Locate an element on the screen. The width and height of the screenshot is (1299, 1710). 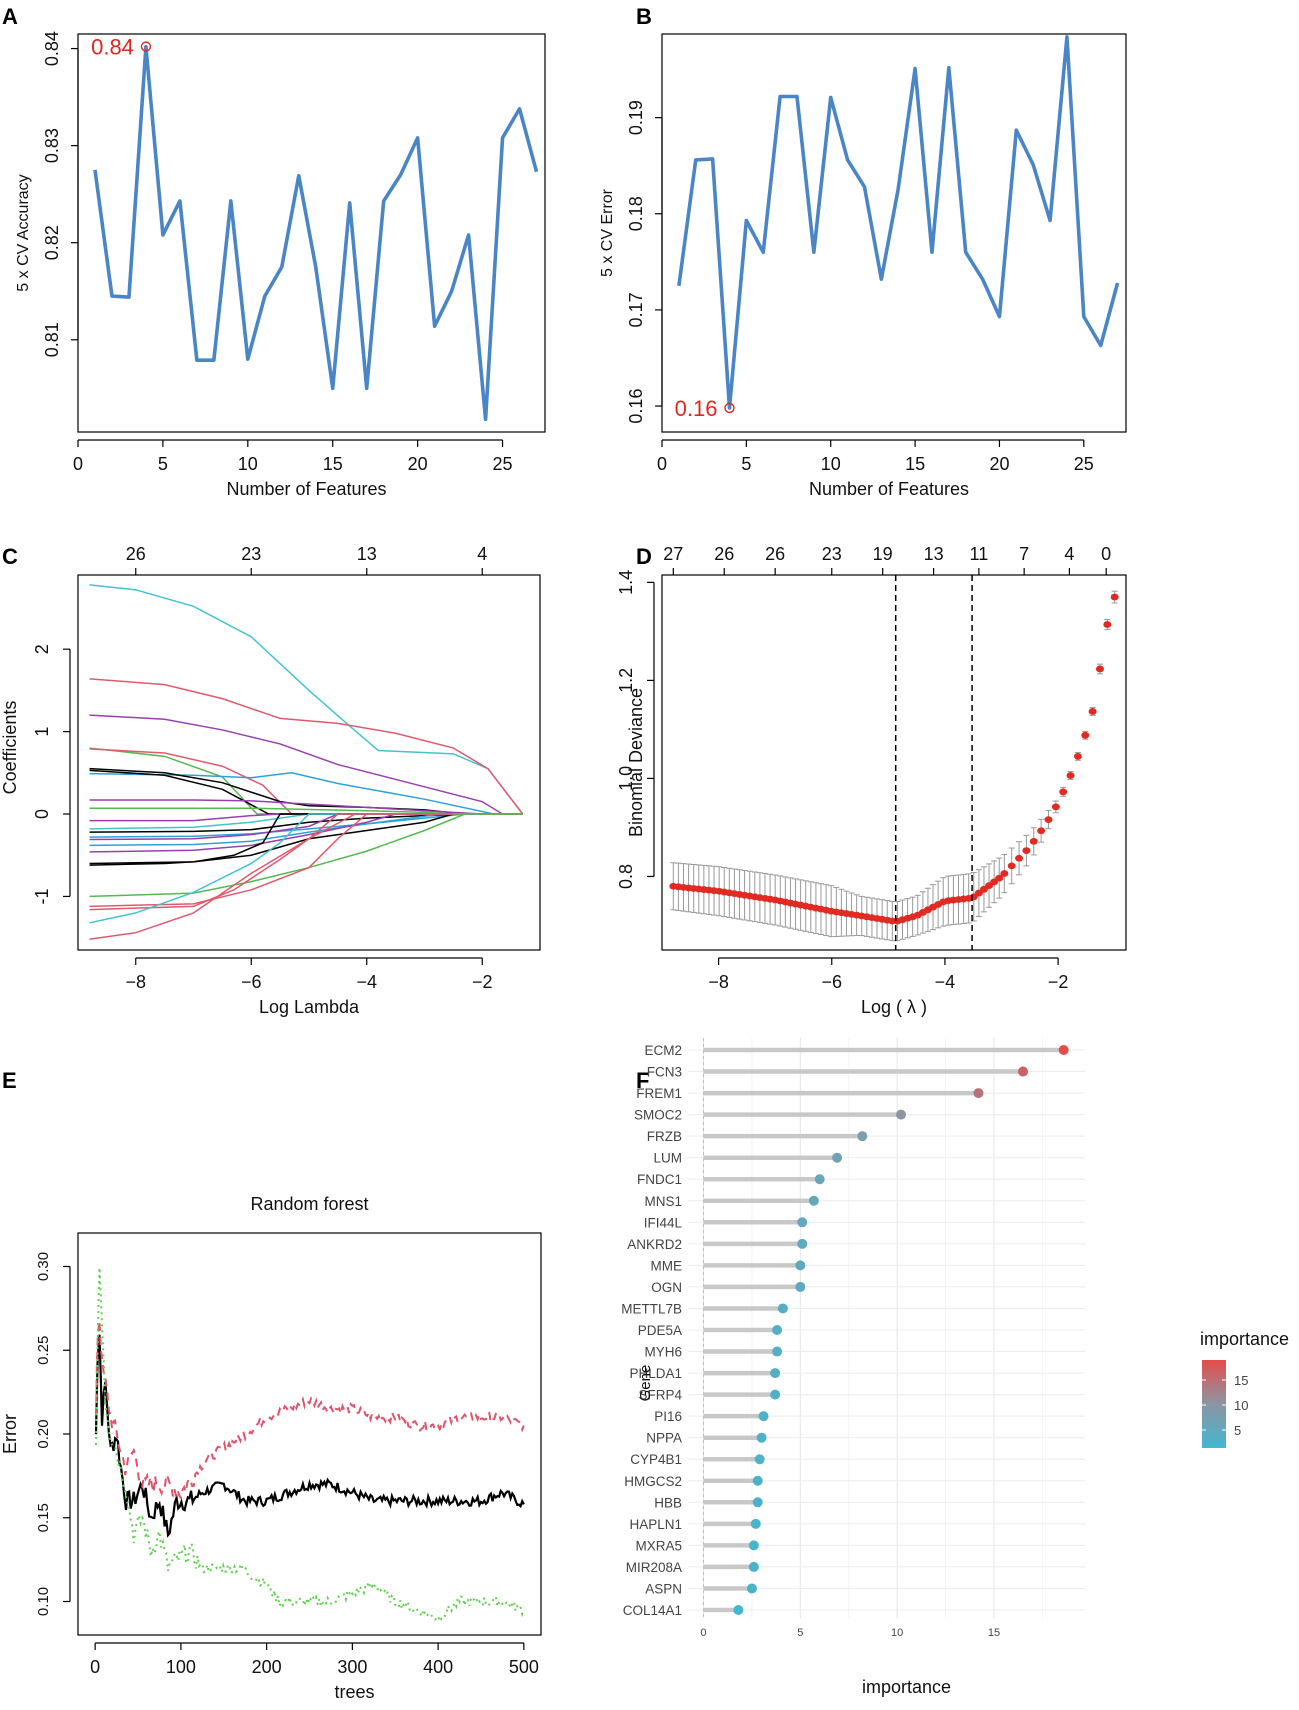
b-y-tick-label: 0.16 is located at coordinates (636, 406).